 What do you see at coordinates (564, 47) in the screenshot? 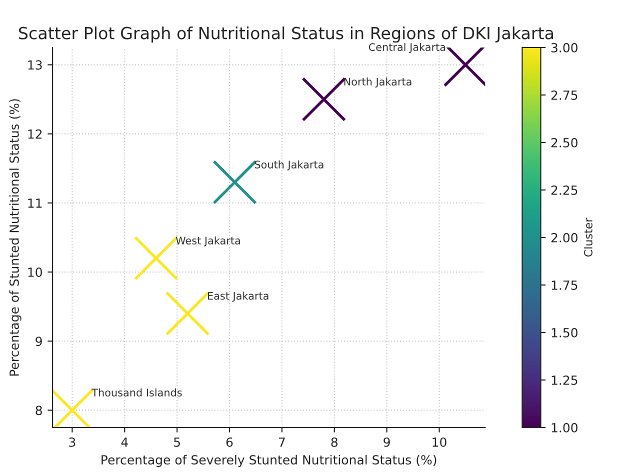
I see `color-bar-label: 3.00` at bounding box center [564, 47].